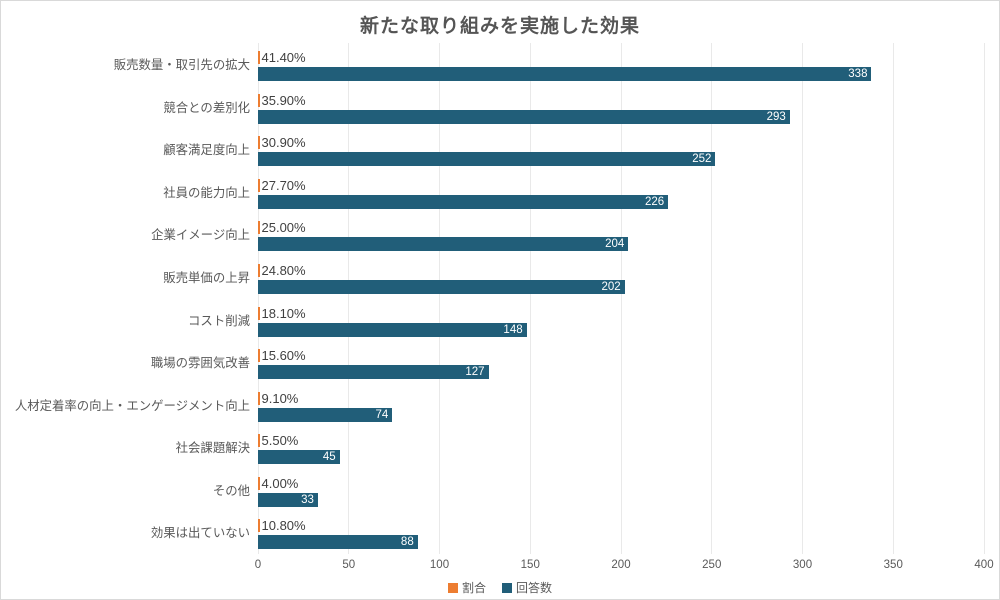 The image size is (1000, 600). I want to click on count-label: 226, so click(655, 201).